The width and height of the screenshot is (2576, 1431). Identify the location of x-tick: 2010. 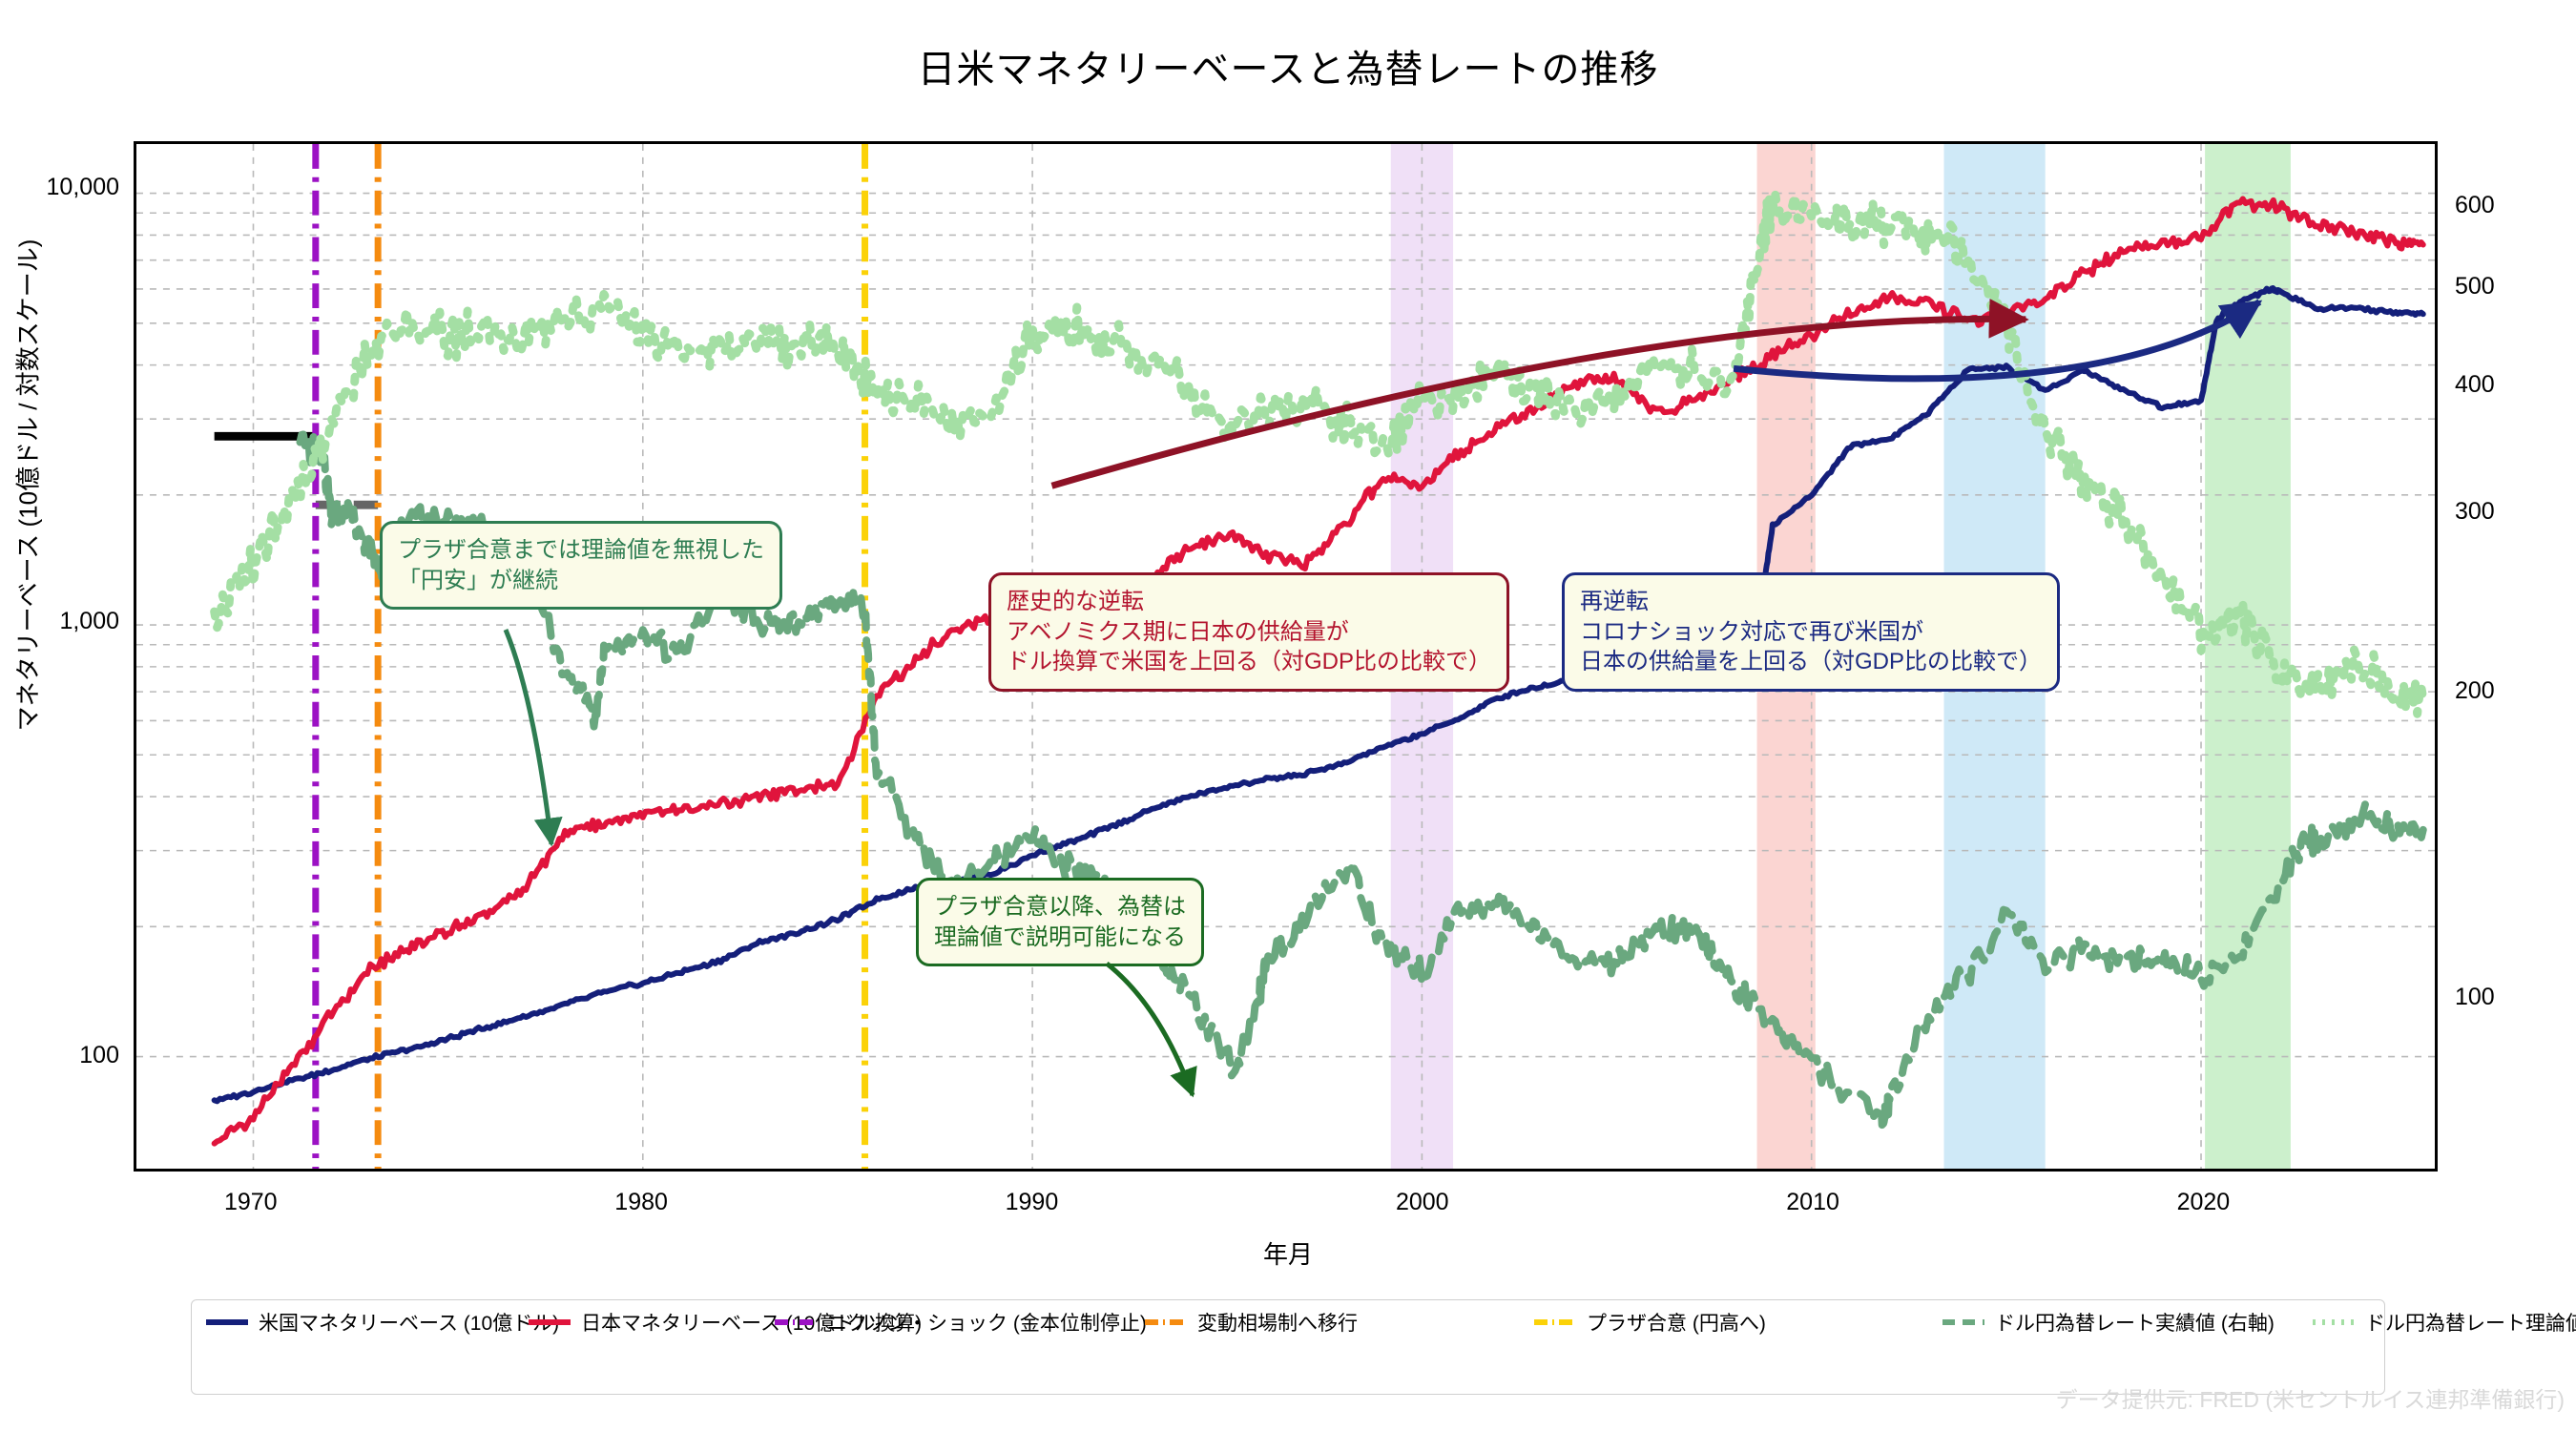
(1812, 1202).